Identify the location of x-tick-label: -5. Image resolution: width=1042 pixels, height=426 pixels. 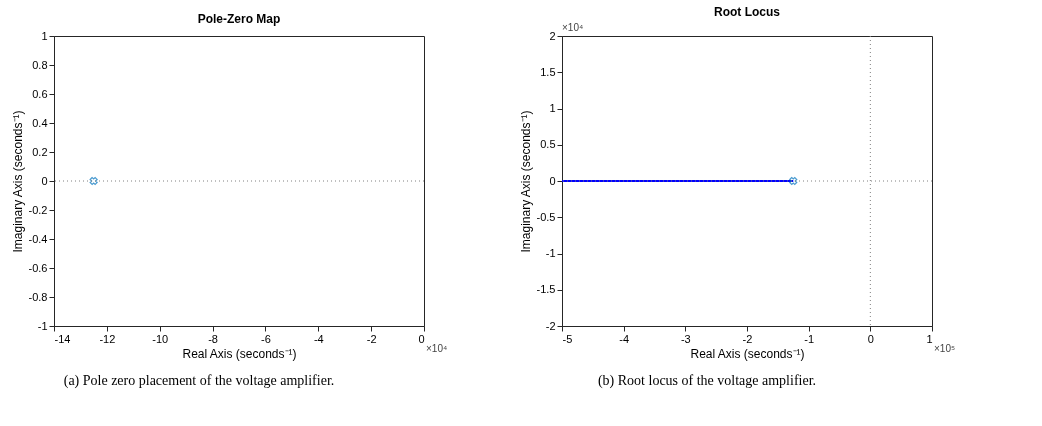
(567, 338).